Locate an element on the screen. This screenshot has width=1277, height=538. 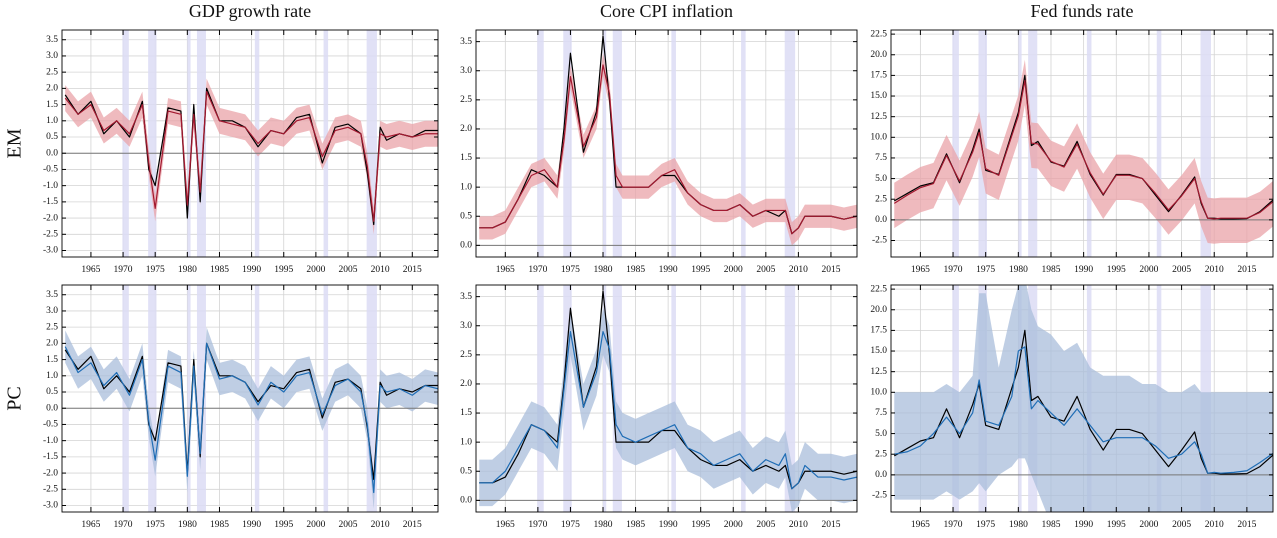
y-tick-label: 0.0 is located at coordinates (466, 246).